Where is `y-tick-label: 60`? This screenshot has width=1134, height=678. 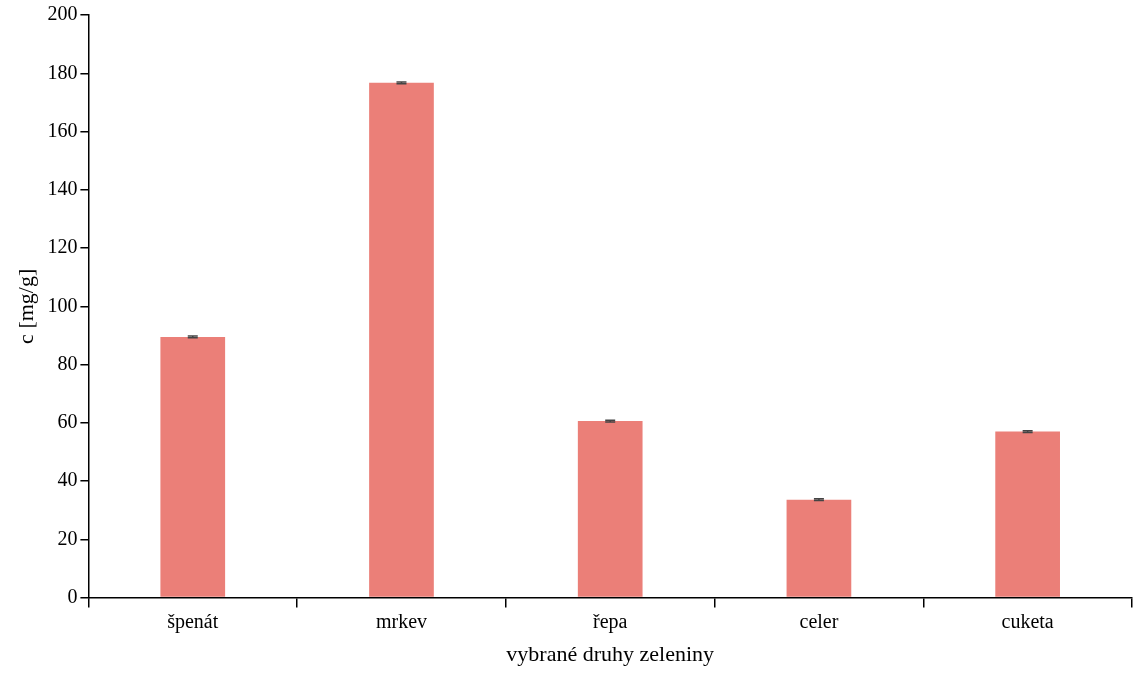 y-tick-label: 60 is located at coordinates (67, 421).